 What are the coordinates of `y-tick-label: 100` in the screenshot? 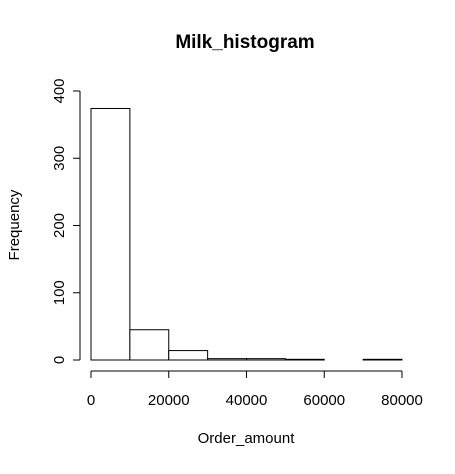 It's located at (59, 292).